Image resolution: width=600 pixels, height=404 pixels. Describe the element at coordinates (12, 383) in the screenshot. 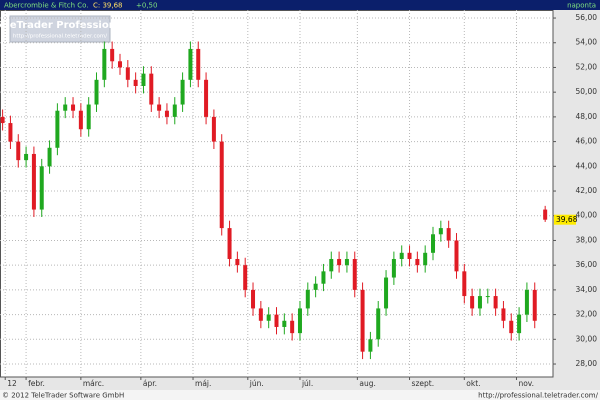

I see `x-tick-label: 12` at that location.